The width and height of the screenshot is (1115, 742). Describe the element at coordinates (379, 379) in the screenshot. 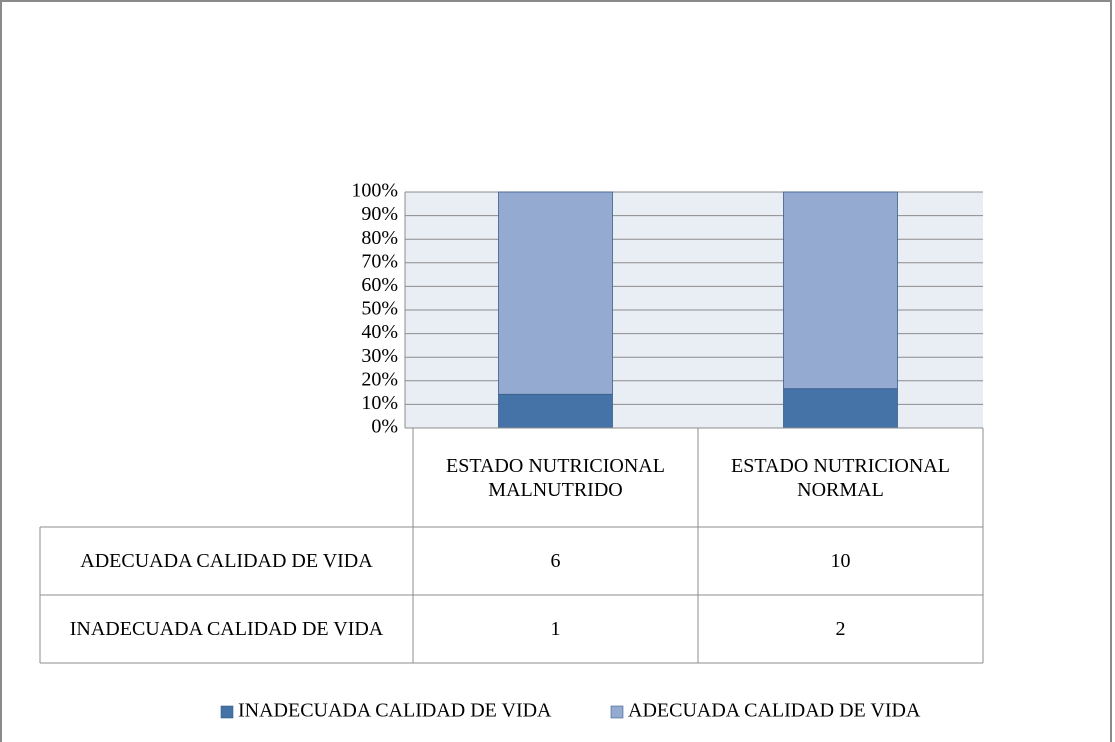

I see `y-tick-label: 20%` at that location.